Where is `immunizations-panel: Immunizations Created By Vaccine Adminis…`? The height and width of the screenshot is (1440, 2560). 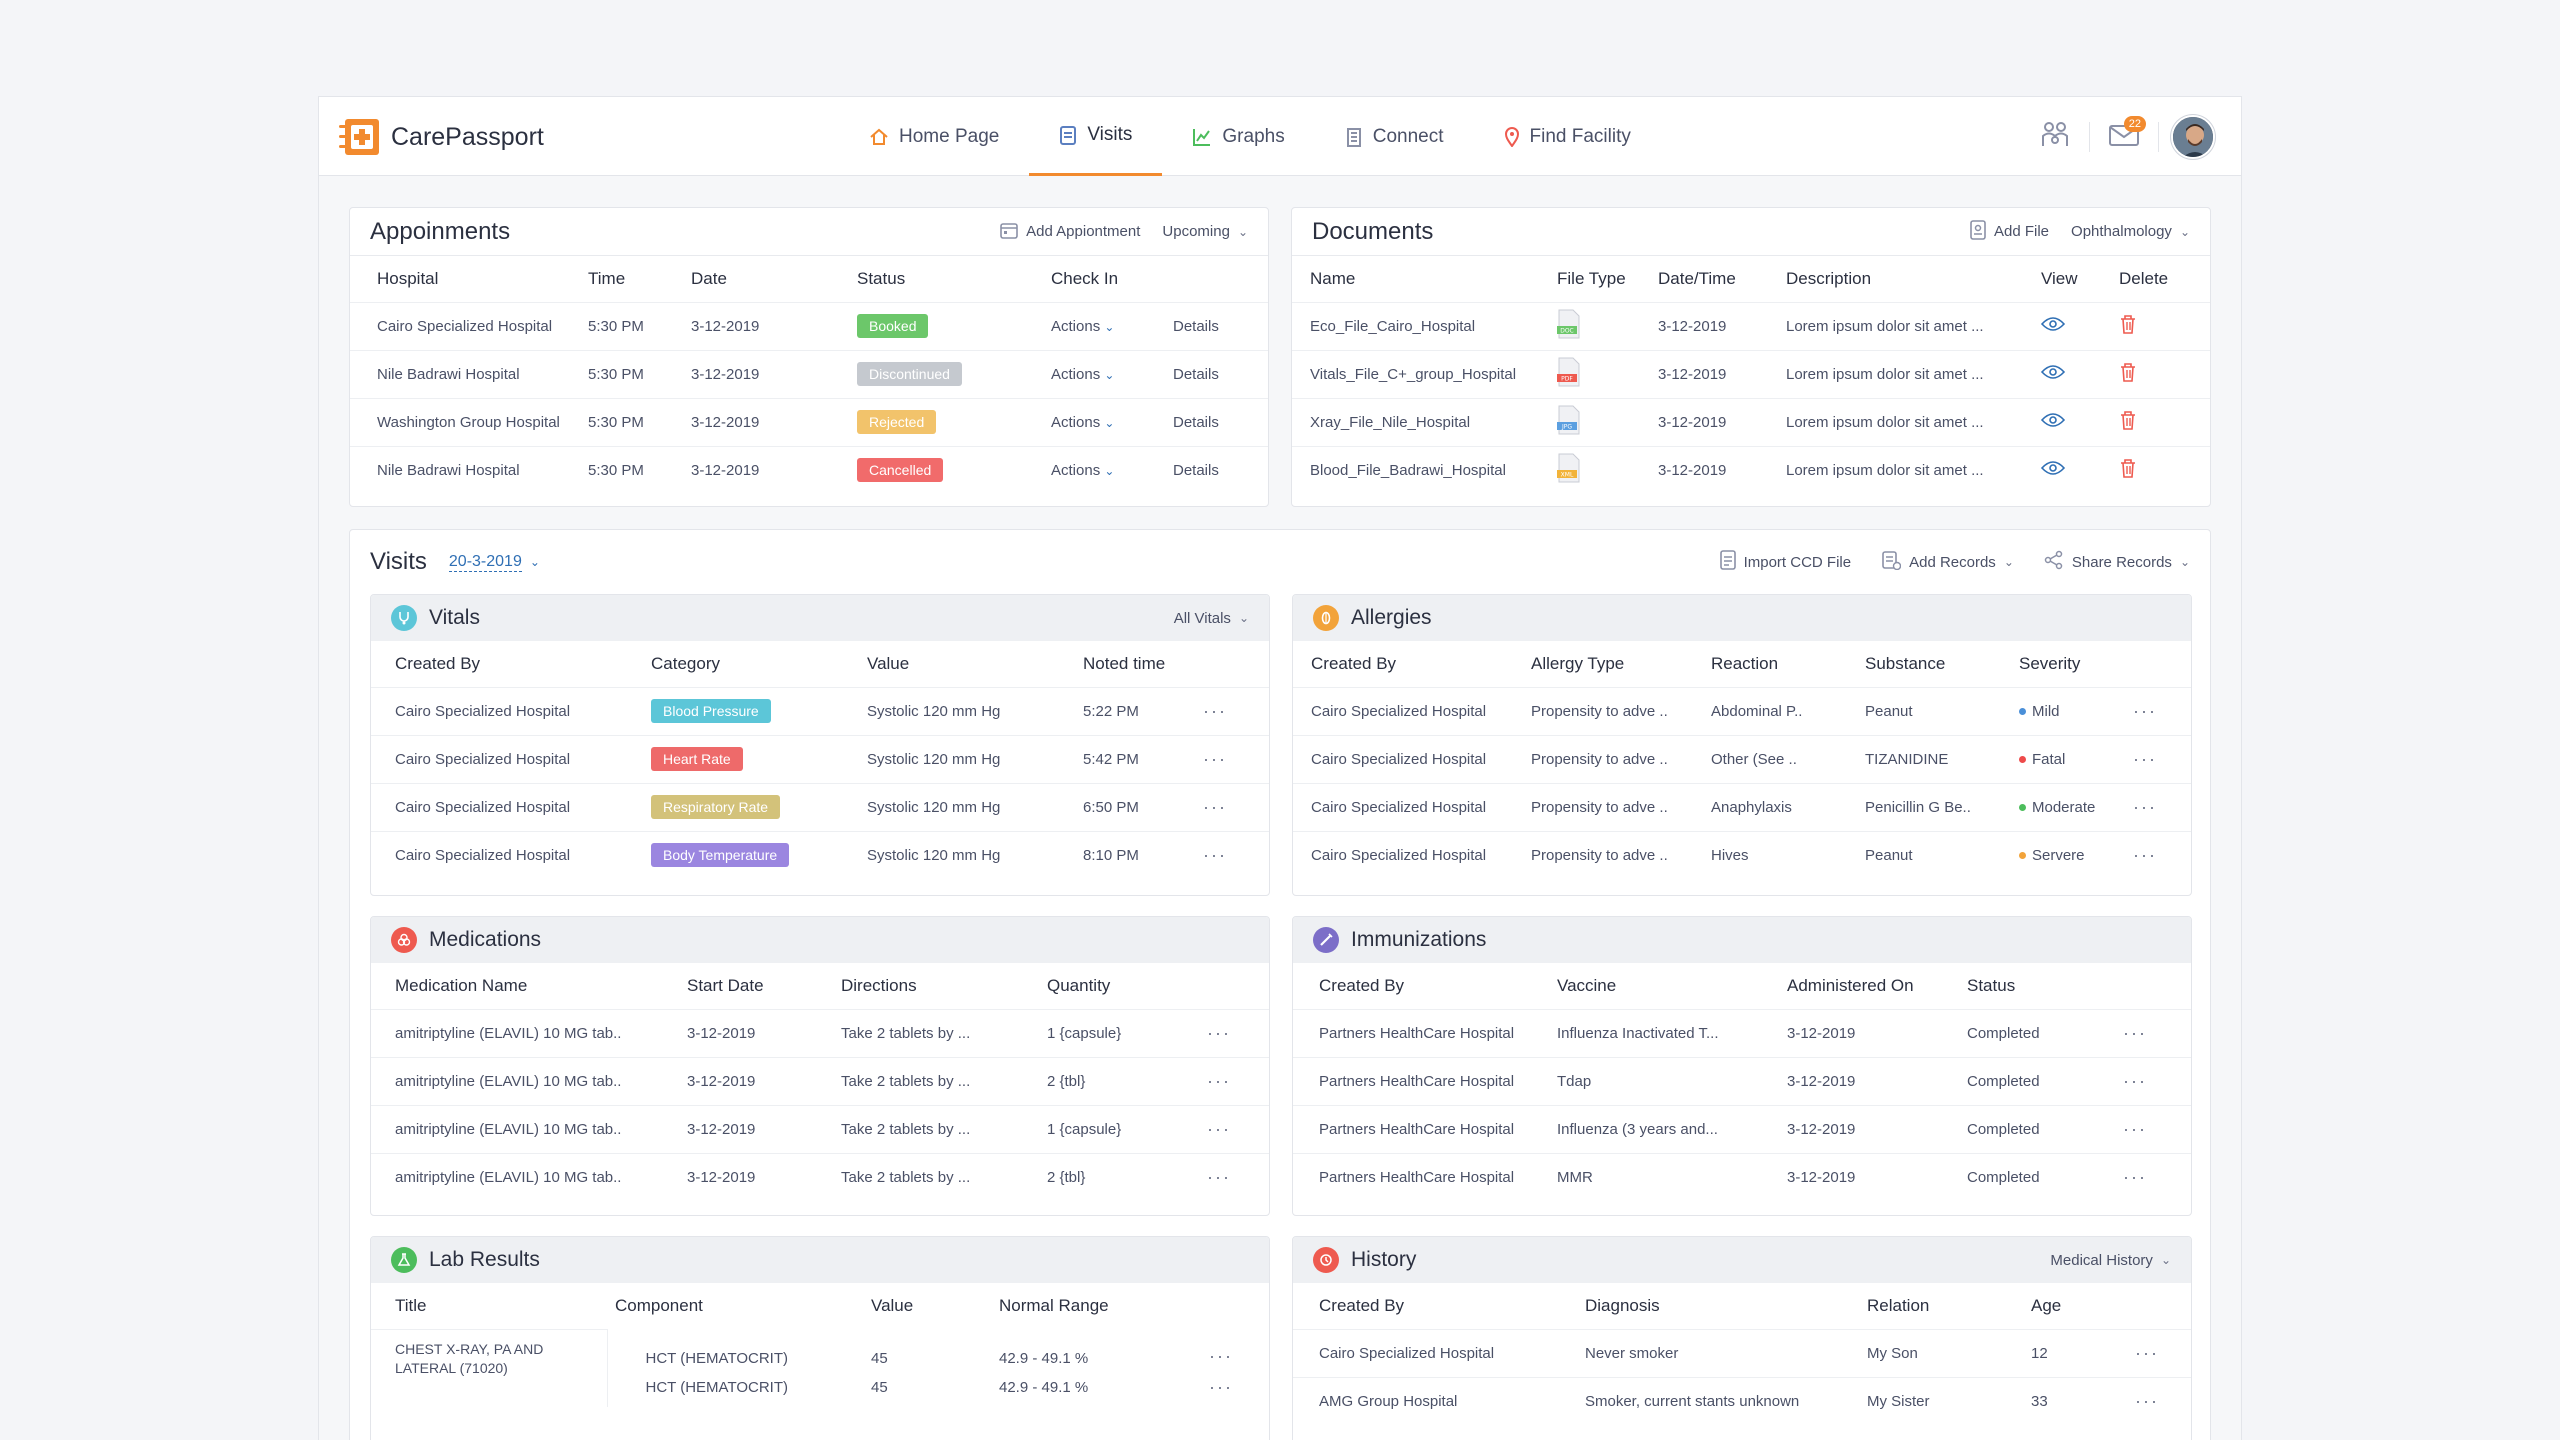 immunizations-panel: Immunizations Created By Vaccine Adminis… is located at coordinates (1742, 1066).